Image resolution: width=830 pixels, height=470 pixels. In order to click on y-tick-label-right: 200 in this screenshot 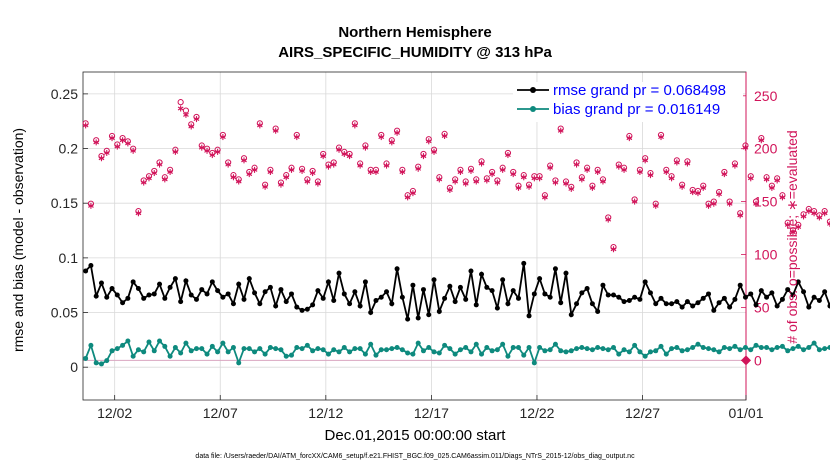, I will do `click(766, 149)`.